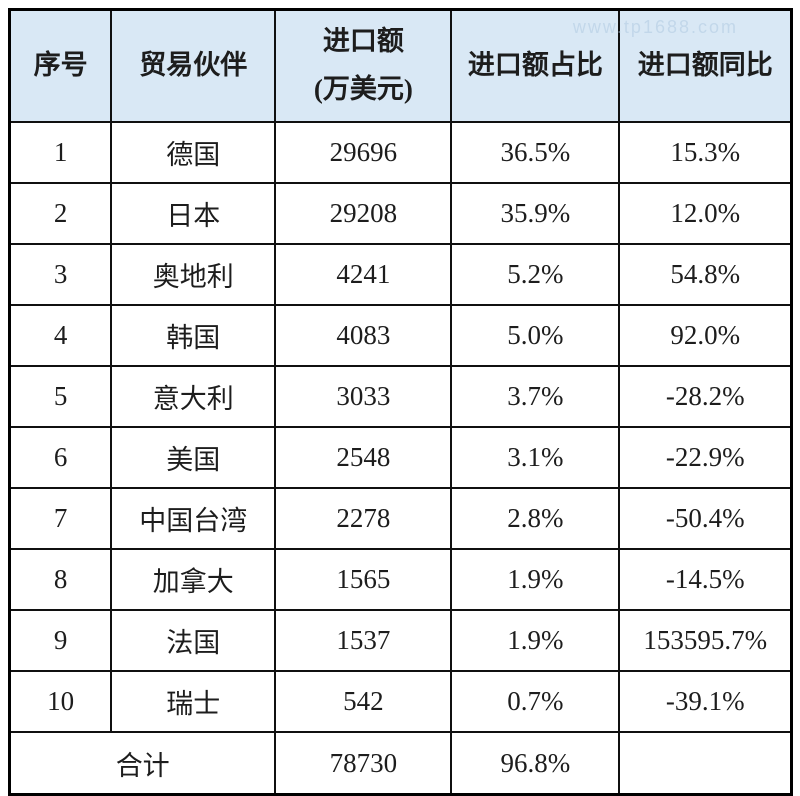 This screenshot has height=796, width=800. Describe the element at coordinates (535, 701) in the screenshot. I see `cell-share: 0.7%` at that location.